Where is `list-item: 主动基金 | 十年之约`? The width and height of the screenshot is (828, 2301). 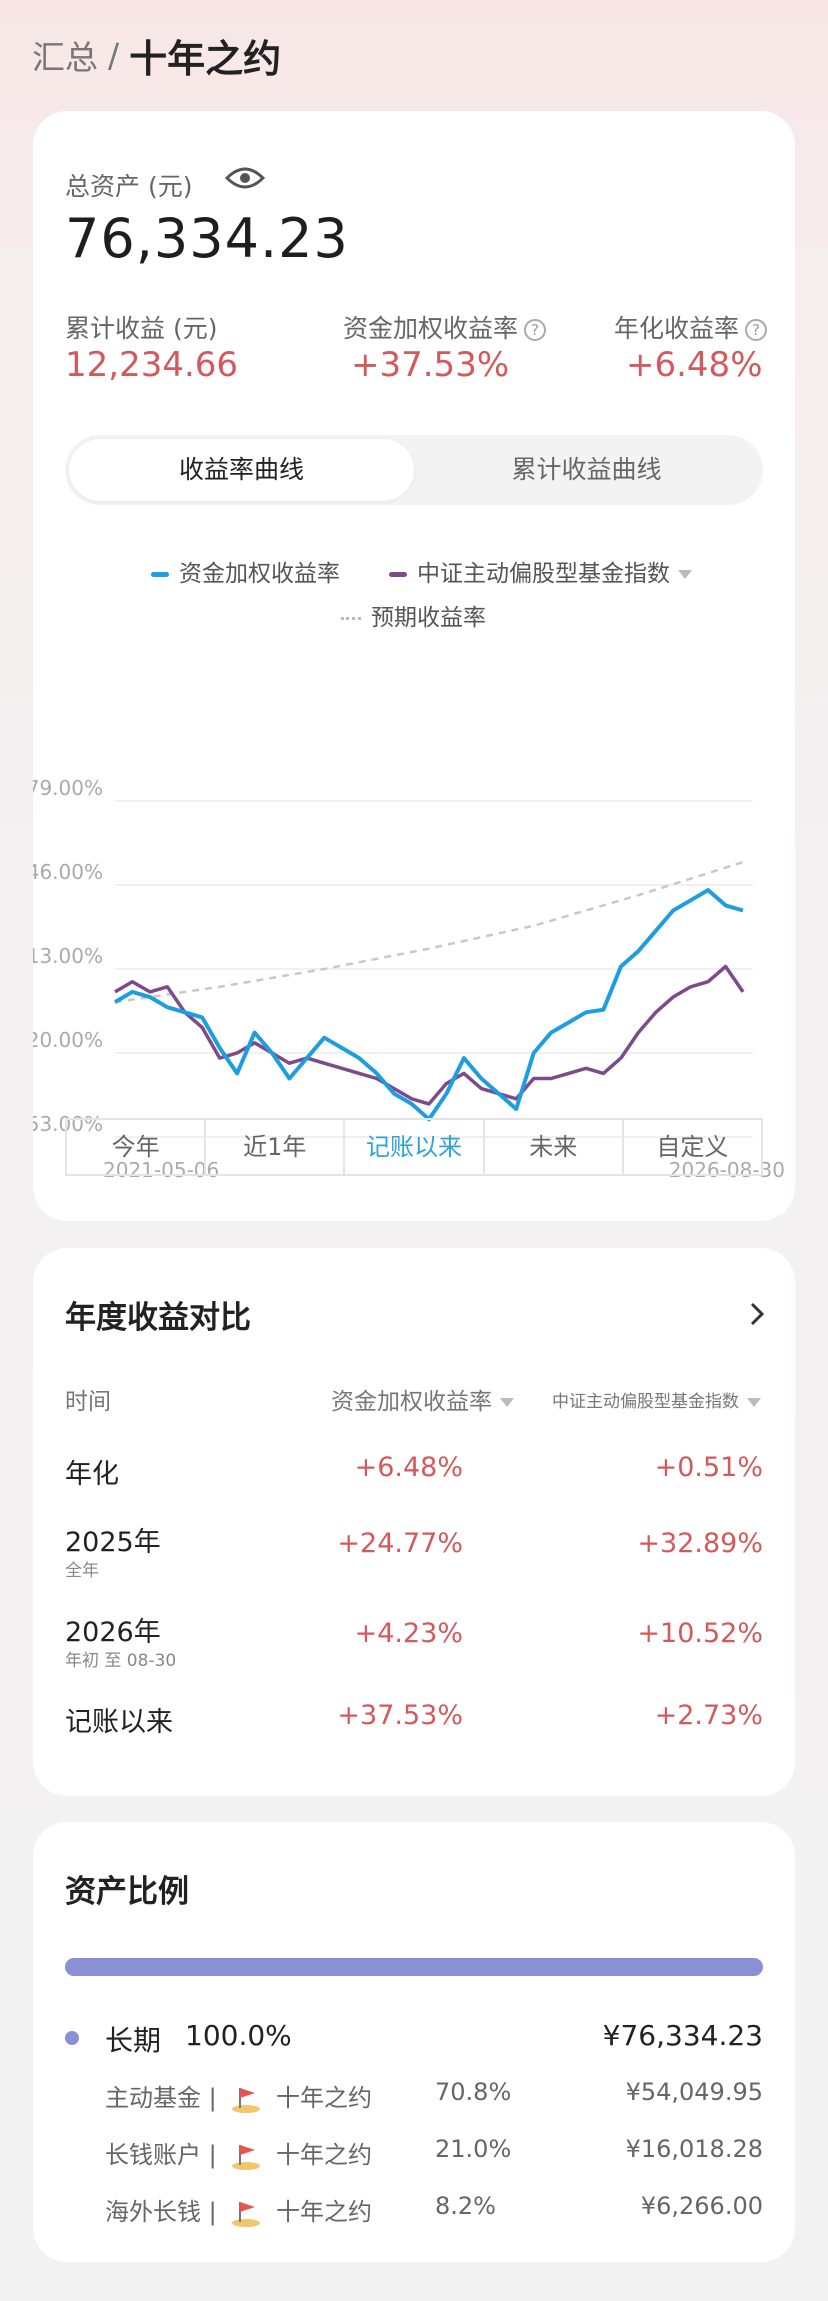 list-item: 主动基金 | 十年之约 is located at coordinates (238, 2096).